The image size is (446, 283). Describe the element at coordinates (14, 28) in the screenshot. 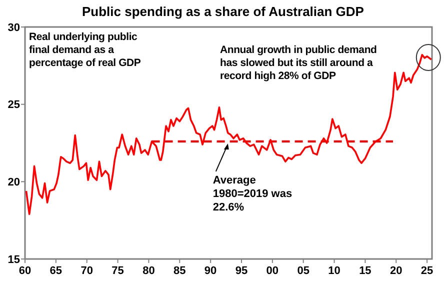

I see `y-tick-label: 30` at that location.